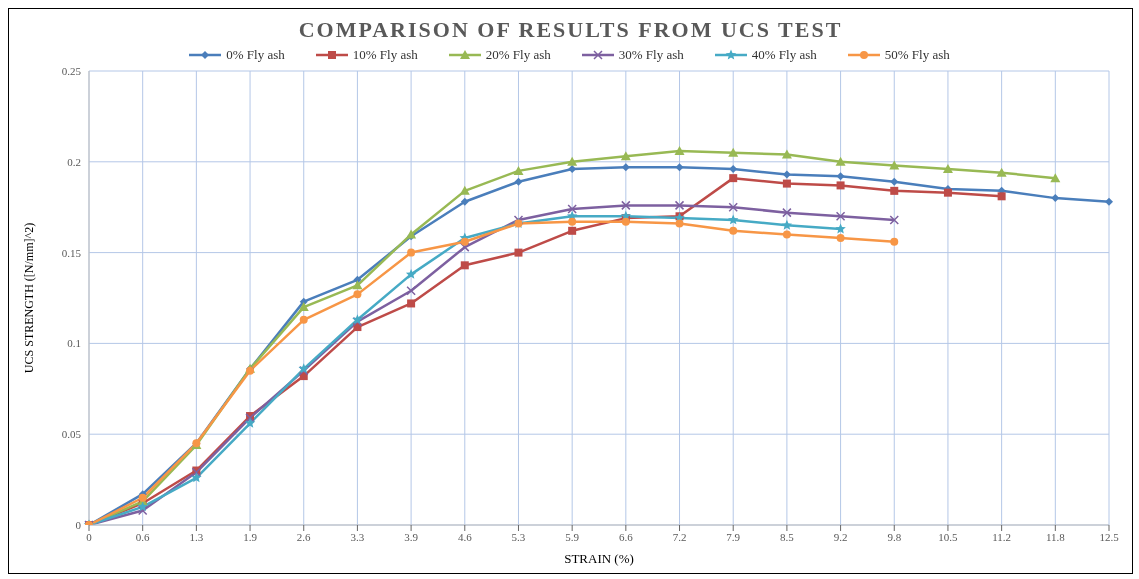  I want to click on y-tick-label: 0, so click(78, 524).